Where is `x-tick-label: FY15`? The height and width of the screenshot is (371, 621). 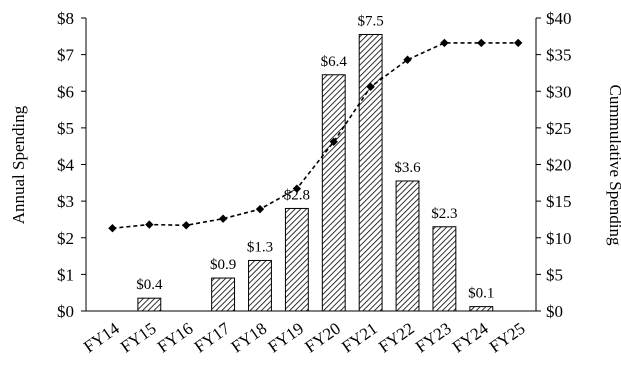 x-tick-label: FY15 is located at coordinates (138, 338).